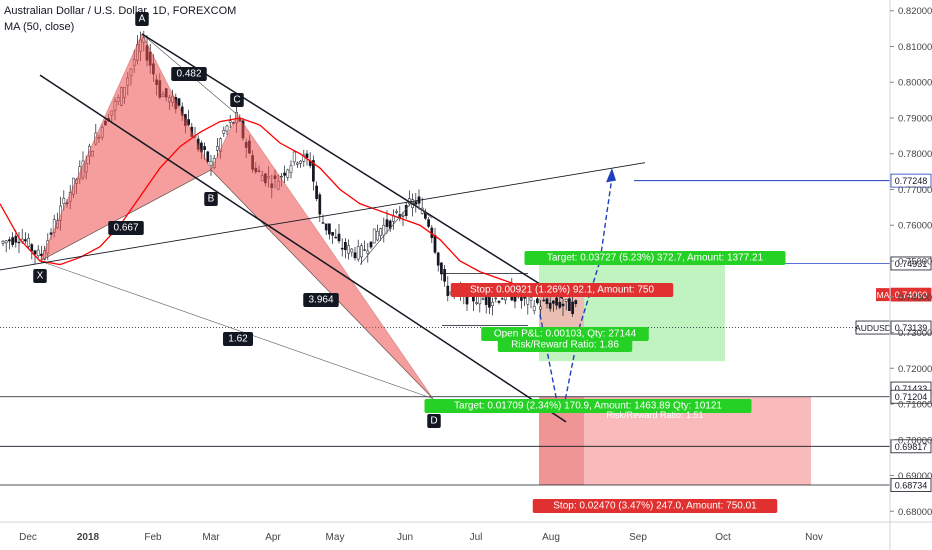 The width and height of the screenshot is (932, 550). What do you see at coordinates (915, 190) in the screenshot?
I see `y-tick-label: 0.77000` at bounding box center [915, 190].